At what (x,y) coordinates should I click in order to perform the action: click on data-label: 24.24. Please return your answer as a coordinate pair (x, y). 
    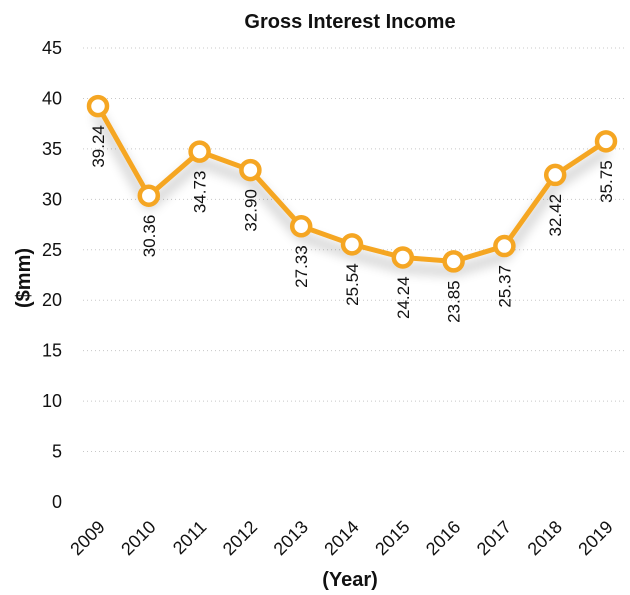
    Looking at the image, I should click on (403, 297).